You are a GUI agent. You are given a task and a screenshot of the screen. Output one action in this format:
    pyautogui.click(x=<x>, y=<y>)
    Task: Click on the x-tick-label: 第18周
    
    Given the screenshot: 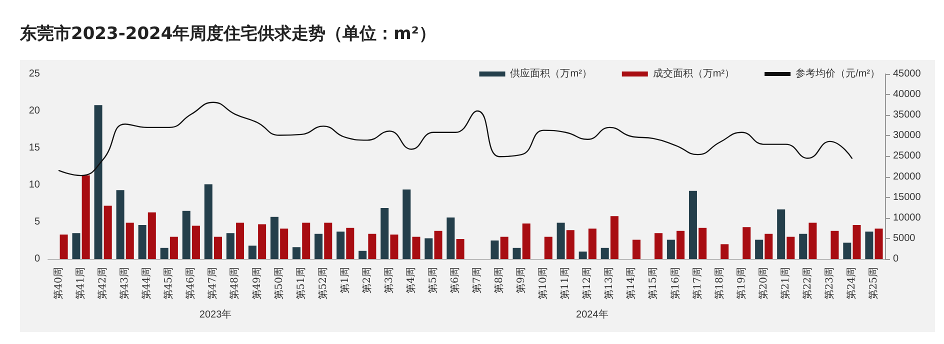 What is the action you would take?
    pyautogui.click(x=719, y=283)
    